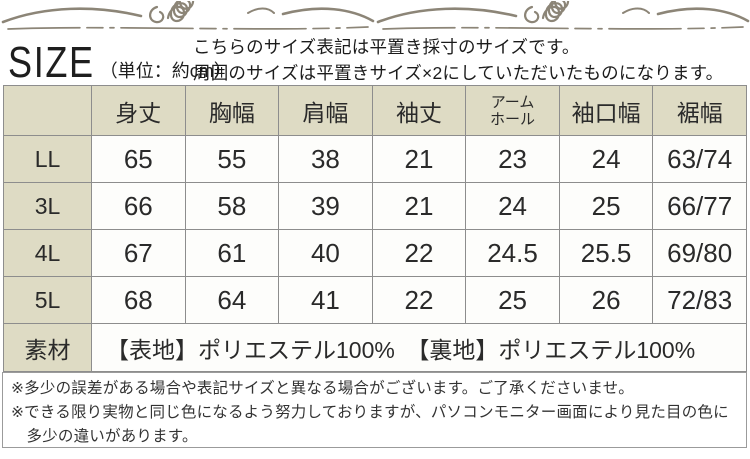 This screenshot has width=750, height=459. I want to click on size-heading: SIZE （単位：約cm）, so click(120, 63).